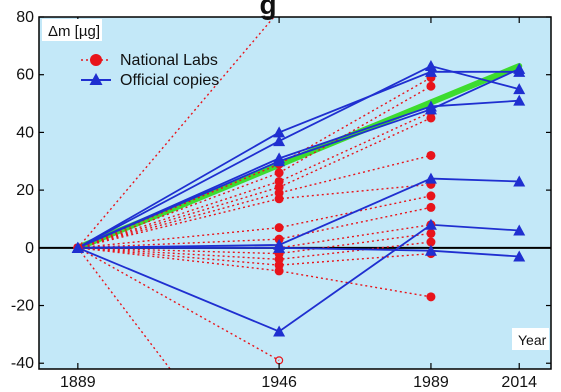 The width and height of the screenshot is (561, 392). I want to click on y-tick-label-4: 40, so click(25, 132).